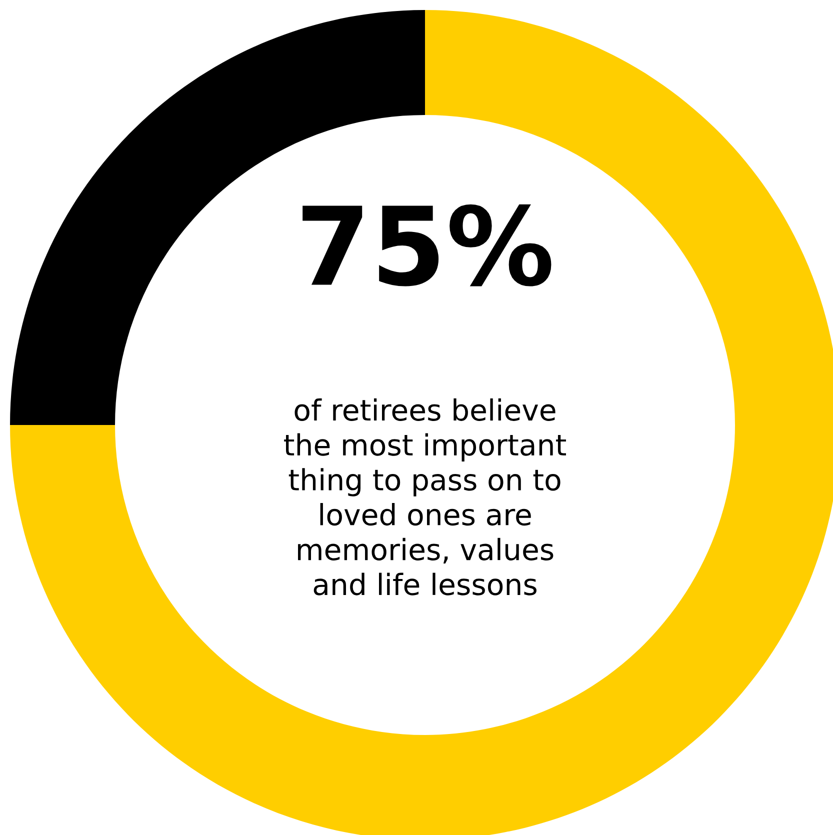  Describe the element at coordinates (425, 497) in the screenshot. I see `text: of retirees believe the most important thing to pass on to loved ones are memories, values and life lessons` at that location.